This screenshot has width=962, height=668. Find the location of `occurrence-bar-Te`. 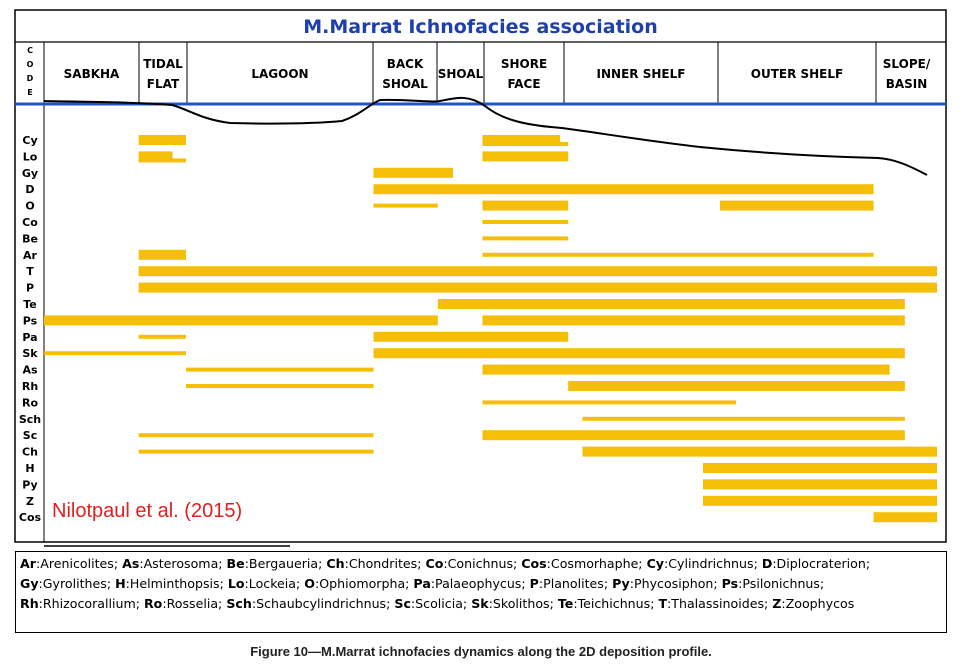

occurrence-bar-Te is located at coordinates (671, 304).